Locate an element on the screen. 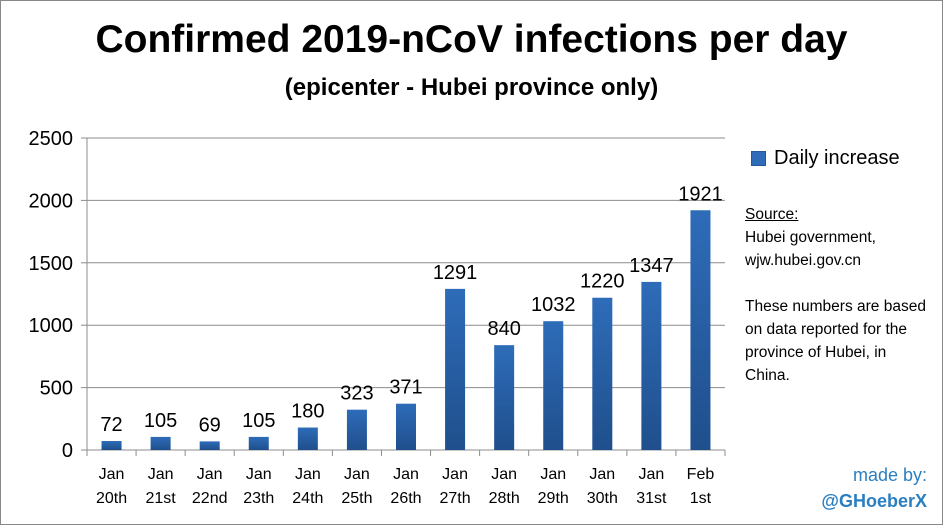  x-tick-label: 23th is located at coordinates (258, 498).